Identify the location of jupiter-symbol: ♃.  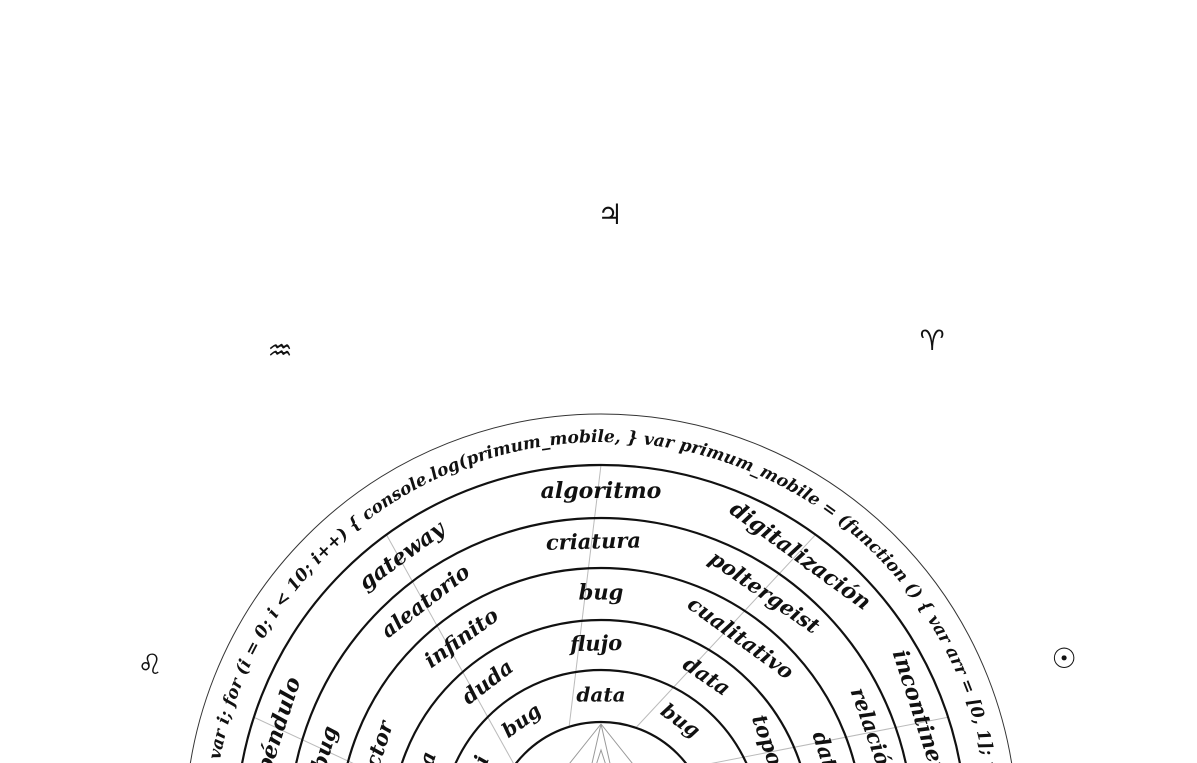
(609, 214).